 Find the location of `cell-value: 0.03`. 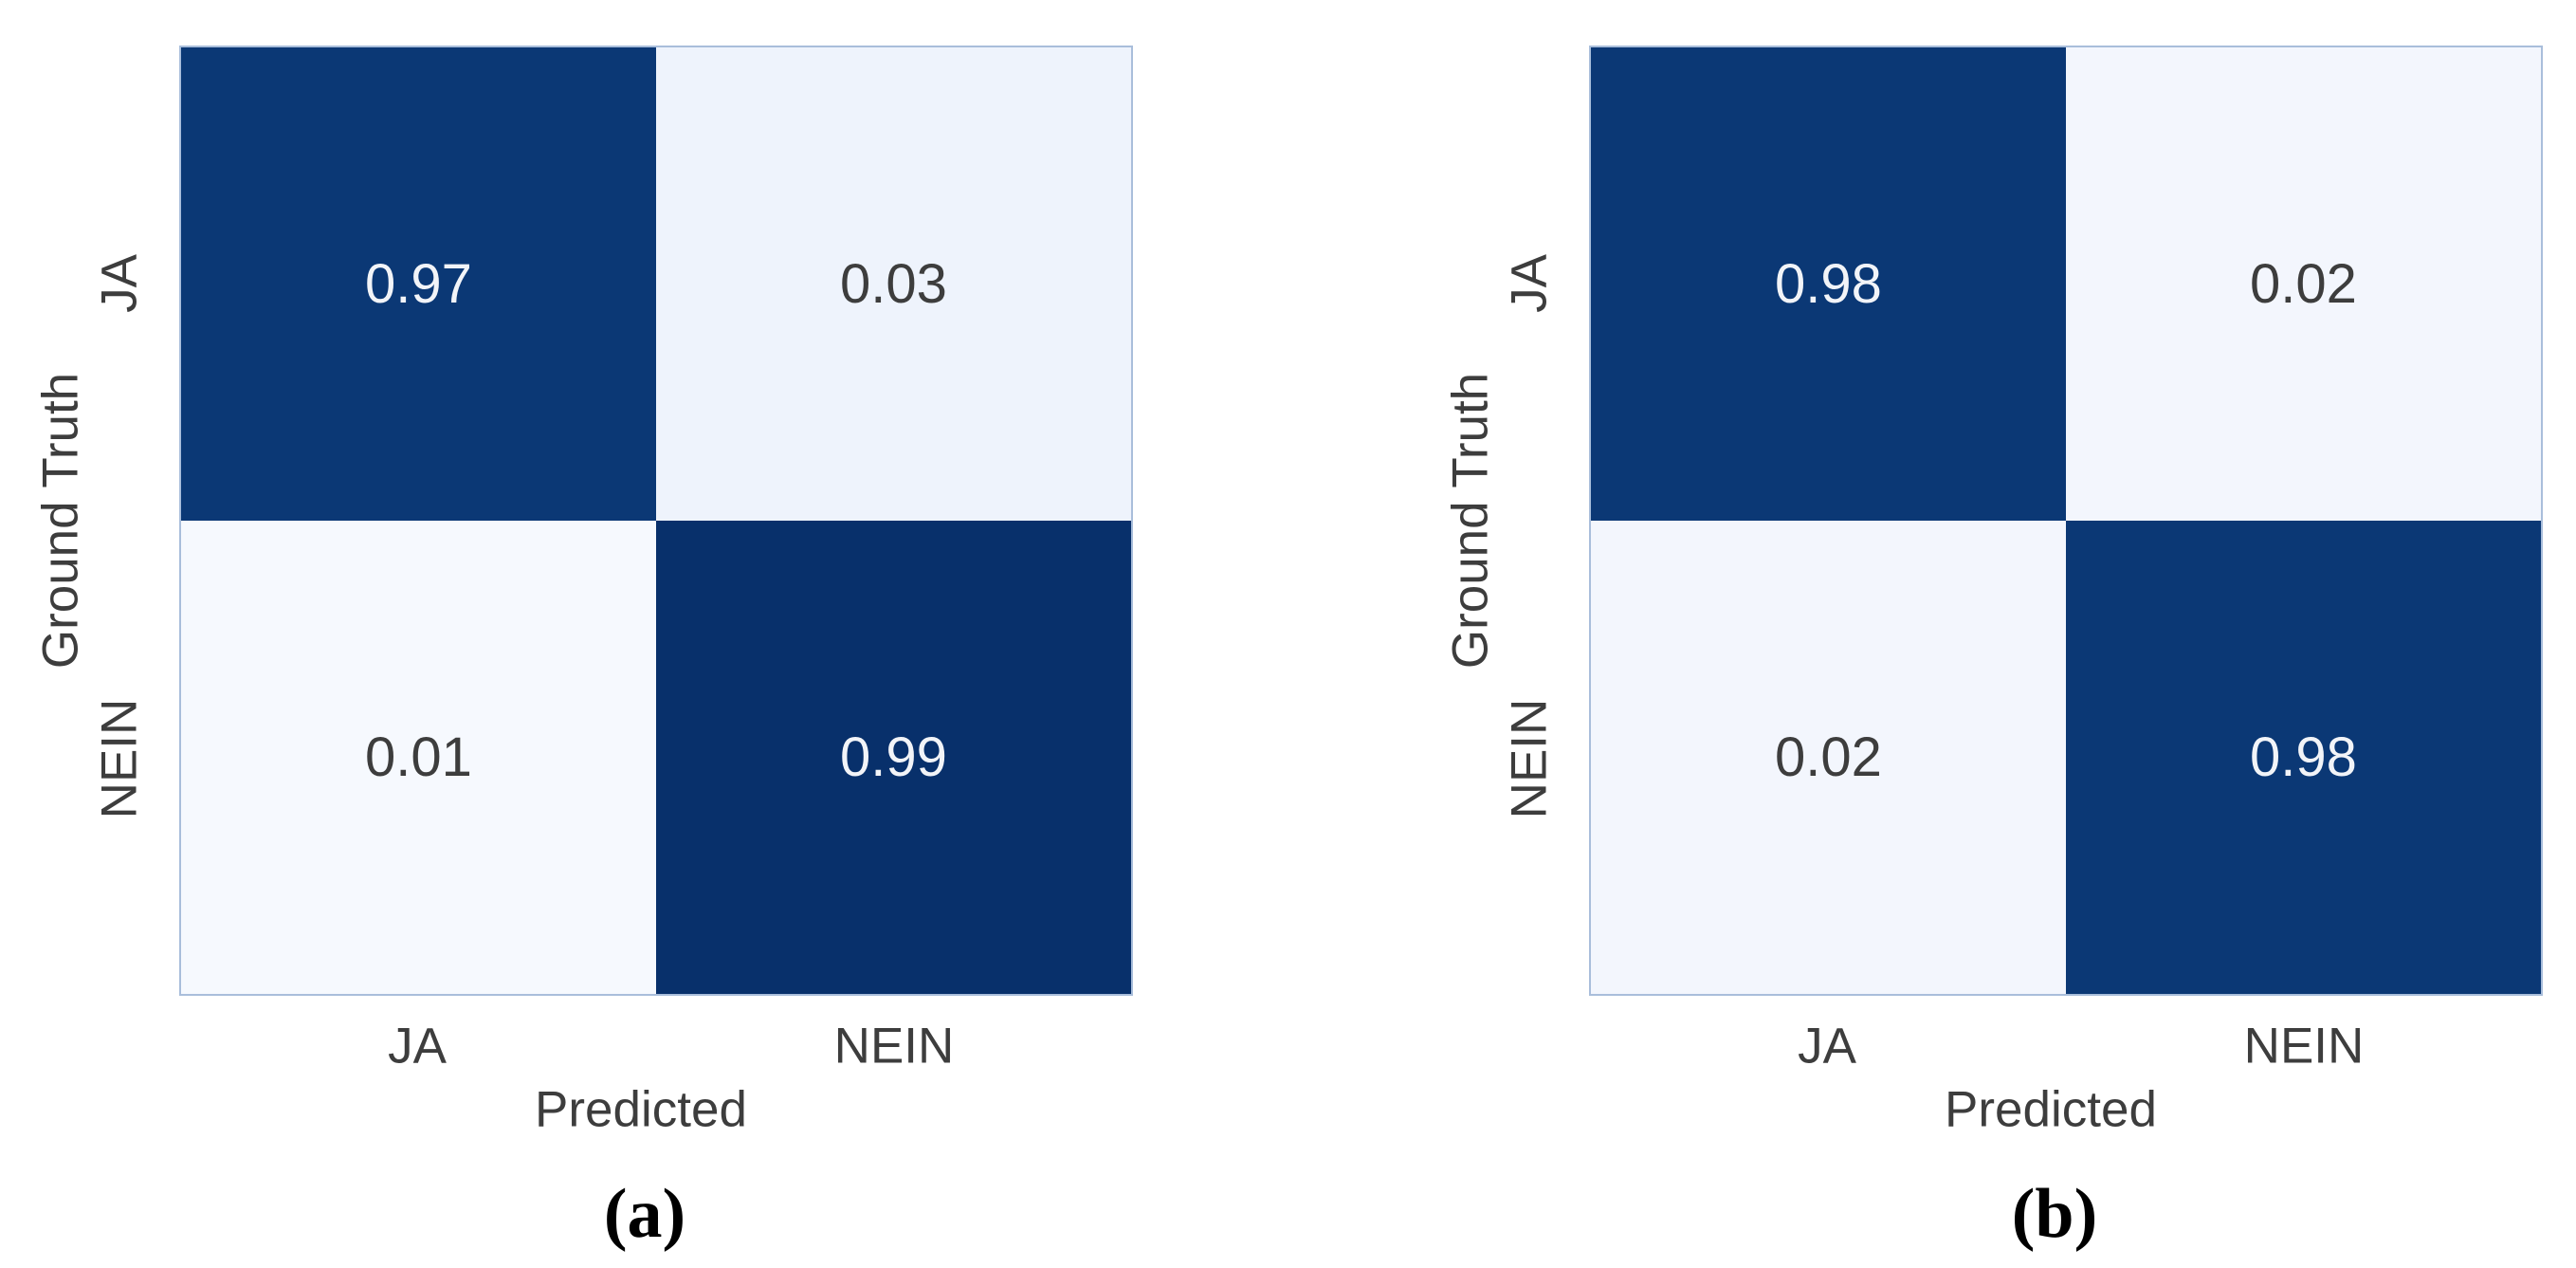

cell-value: 0.03 is located at coordinates (893, 284).